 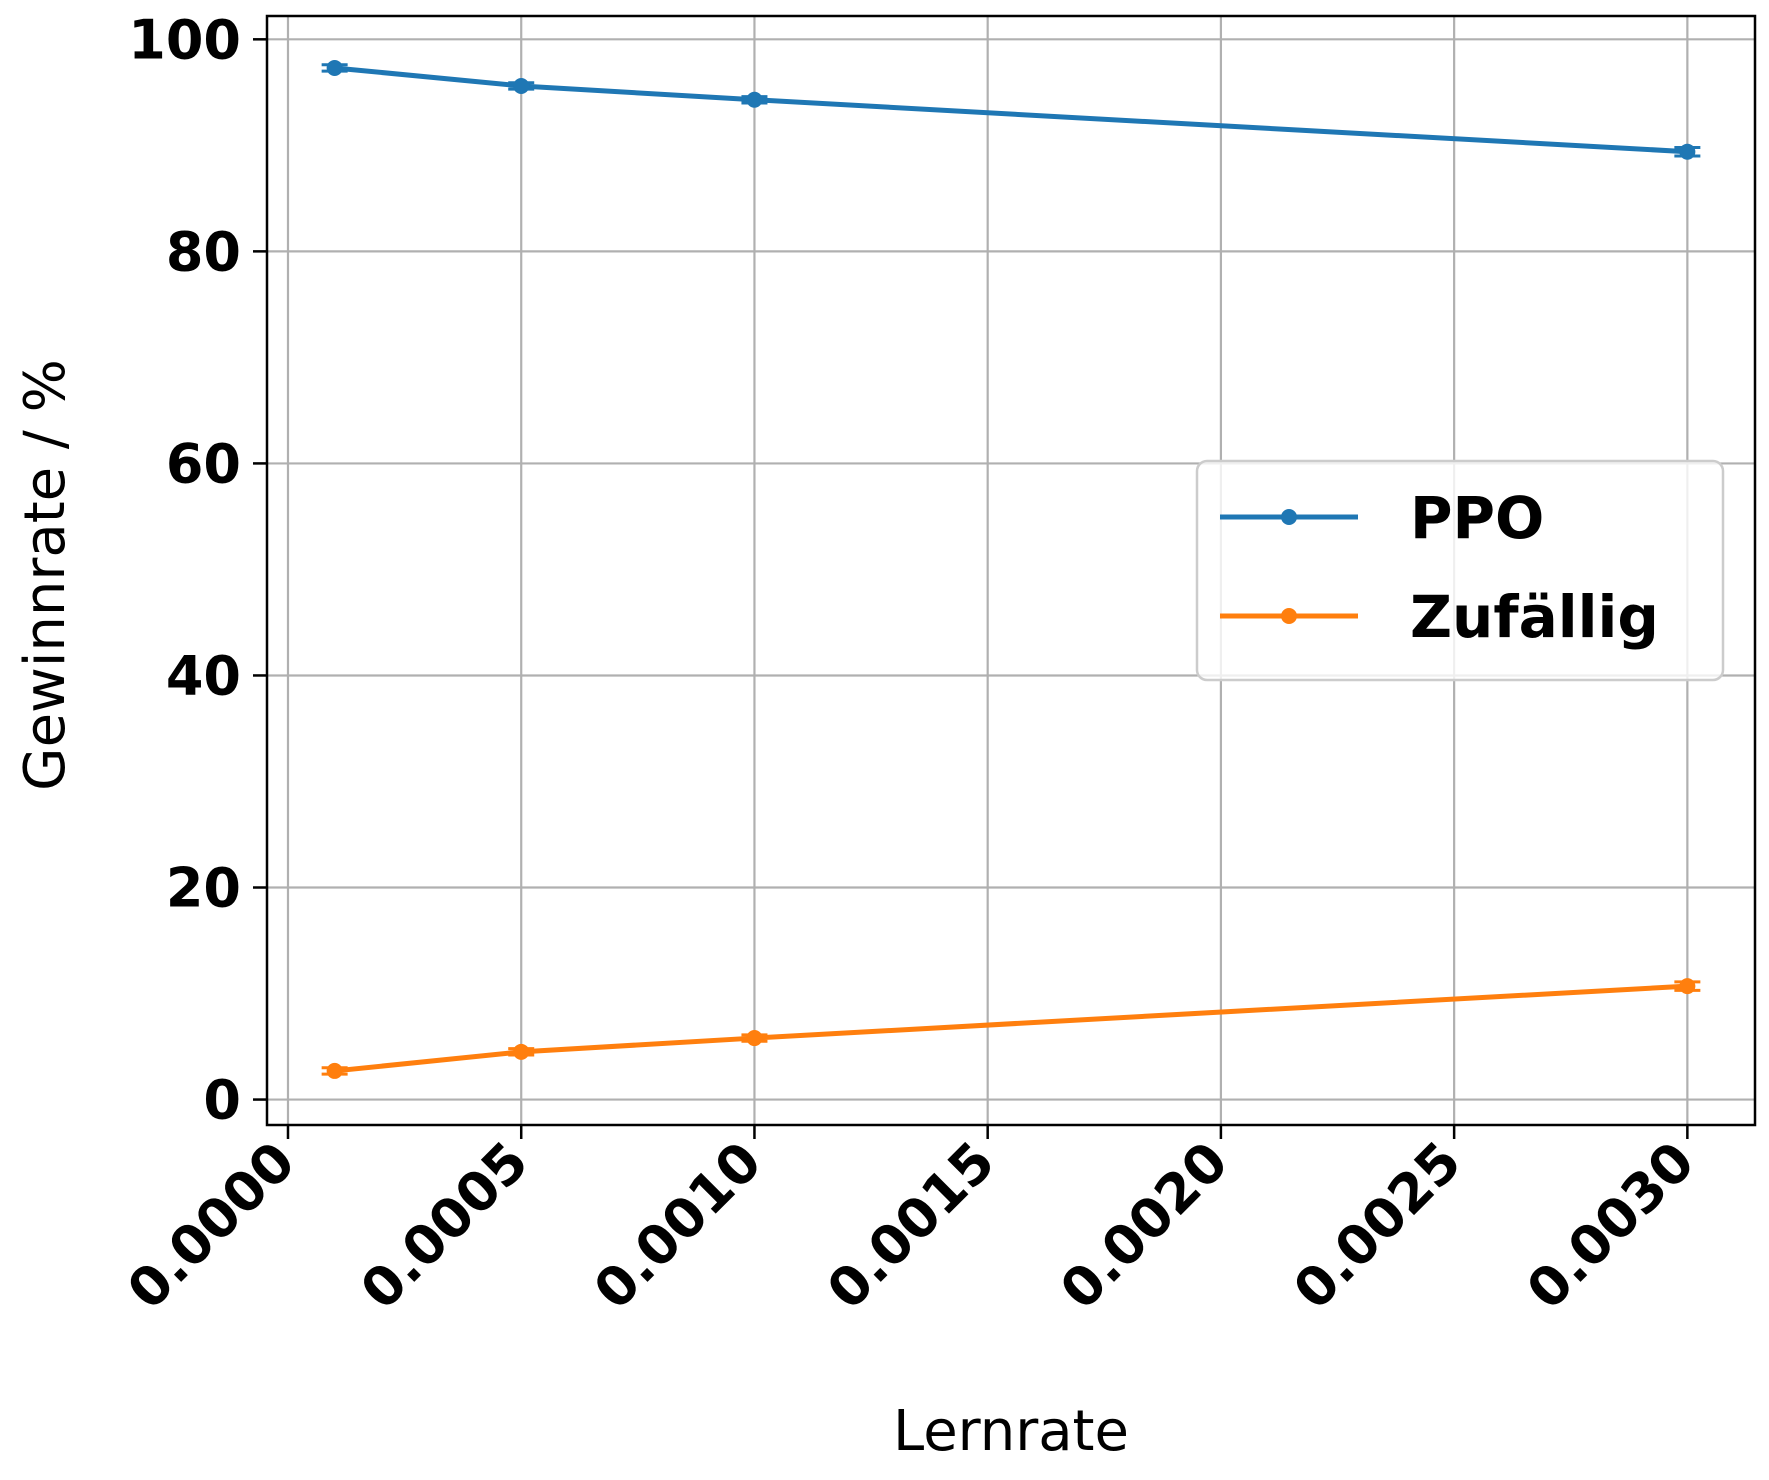 What do you see at coordinates (203, 675) in the screenshot?
I see `y-tick-label: 40` at bounding box center [203, 675].